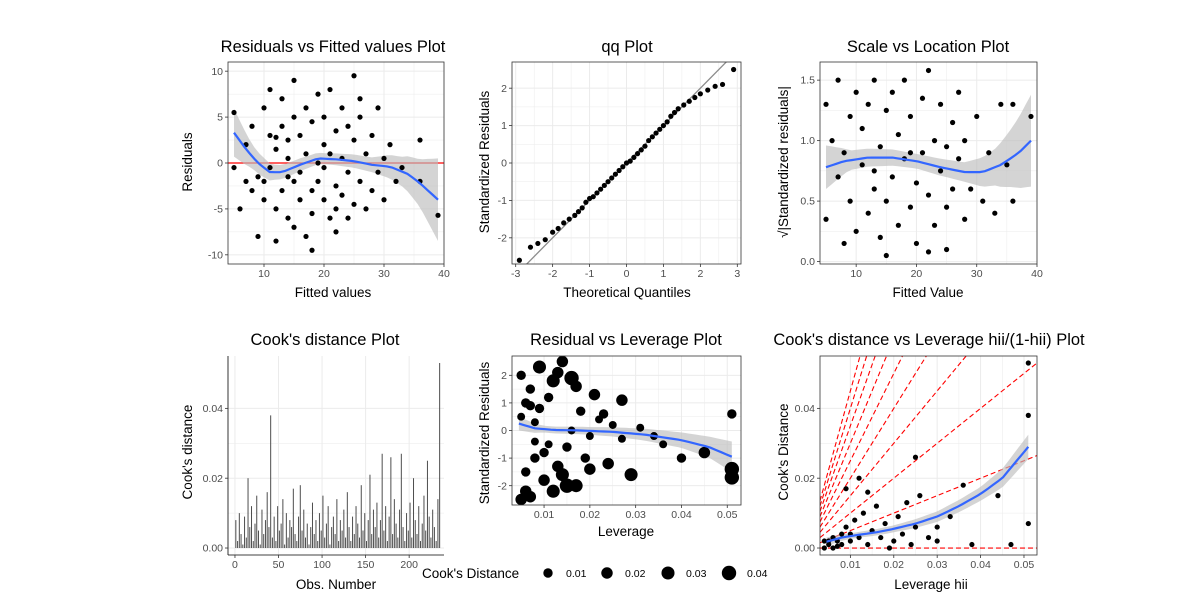 The height and width of the screenshot is (611, 1200). Describe the element at coordinates (504, 89) in the screenshot. I see `tick-label-y: 2` at that location.